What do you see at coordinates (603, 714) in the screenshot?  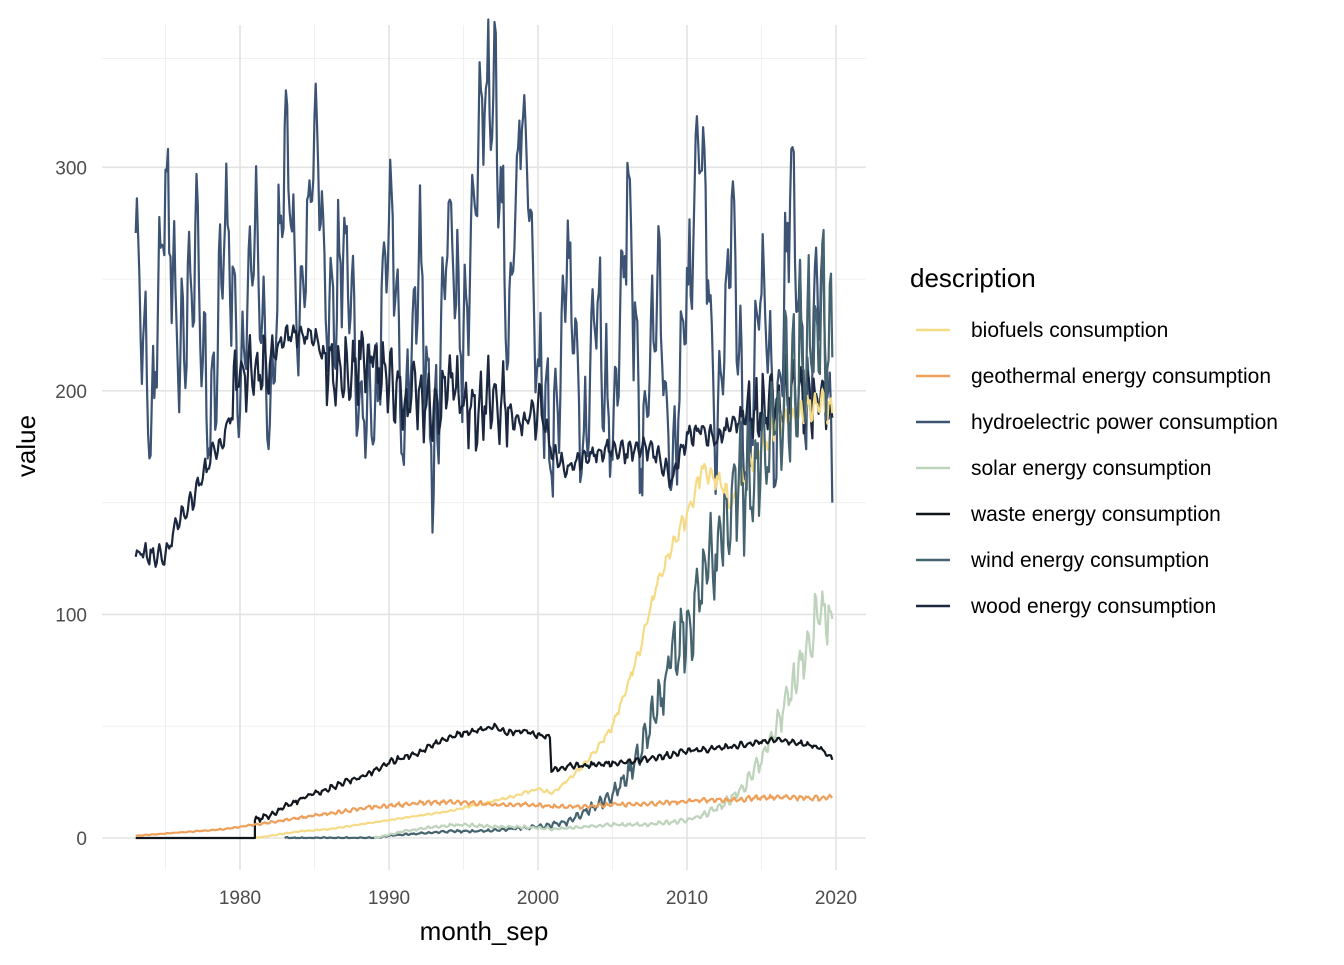 I see `series-line-solar-energy-consumption` at bounding box center [603, 714].